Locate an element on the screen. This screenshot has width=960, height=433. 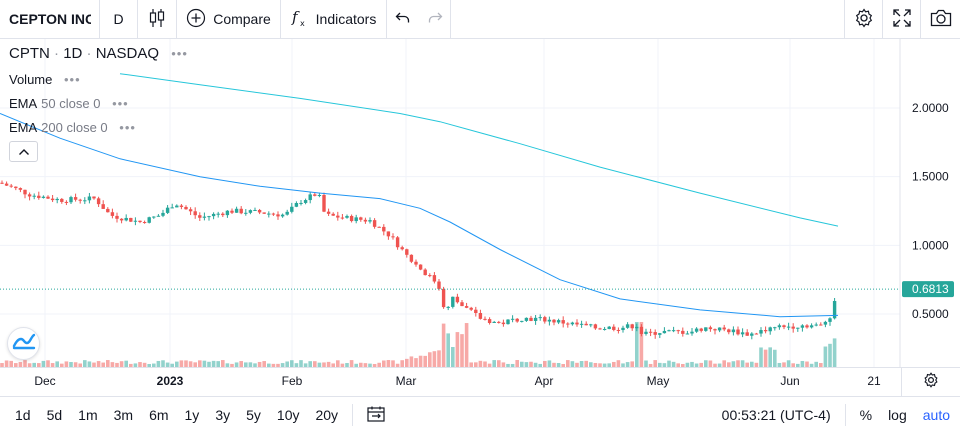
range-3m: 3m is located at coordinates (123, 415).